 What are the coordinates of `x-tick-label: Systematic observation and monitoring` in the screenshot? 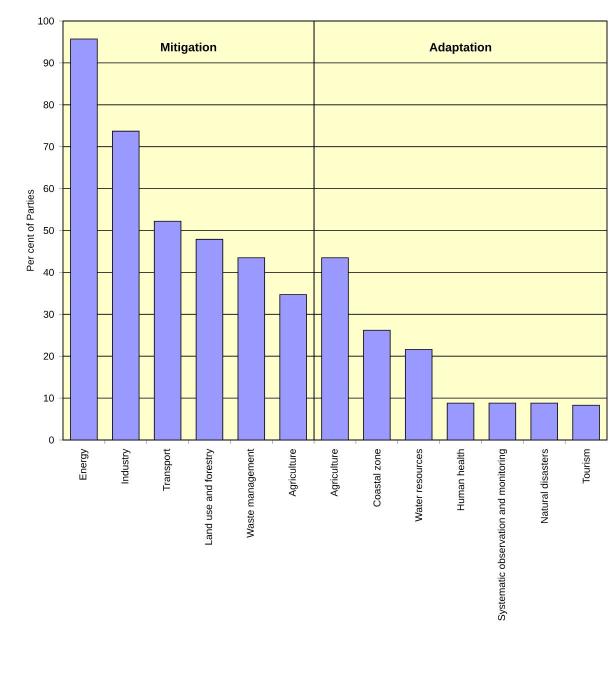 It's located at (503, 535).